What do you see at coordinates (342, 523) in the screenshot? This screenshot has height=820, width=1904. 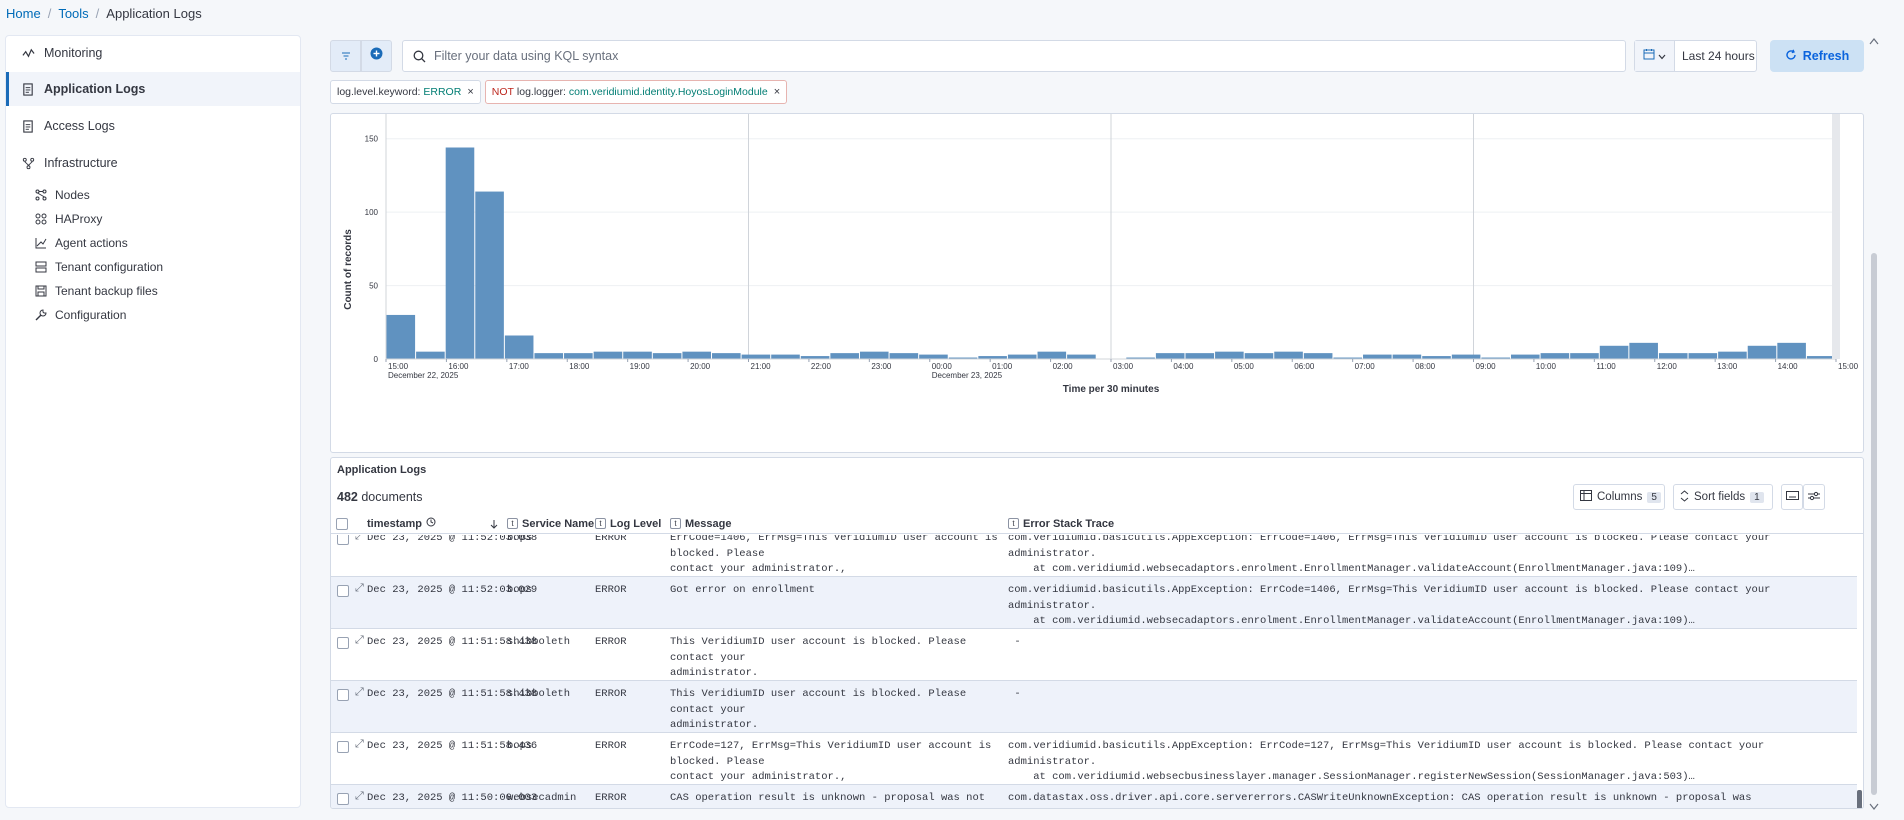 I see `select-all-checkbox` at bounding box center [342, 523].